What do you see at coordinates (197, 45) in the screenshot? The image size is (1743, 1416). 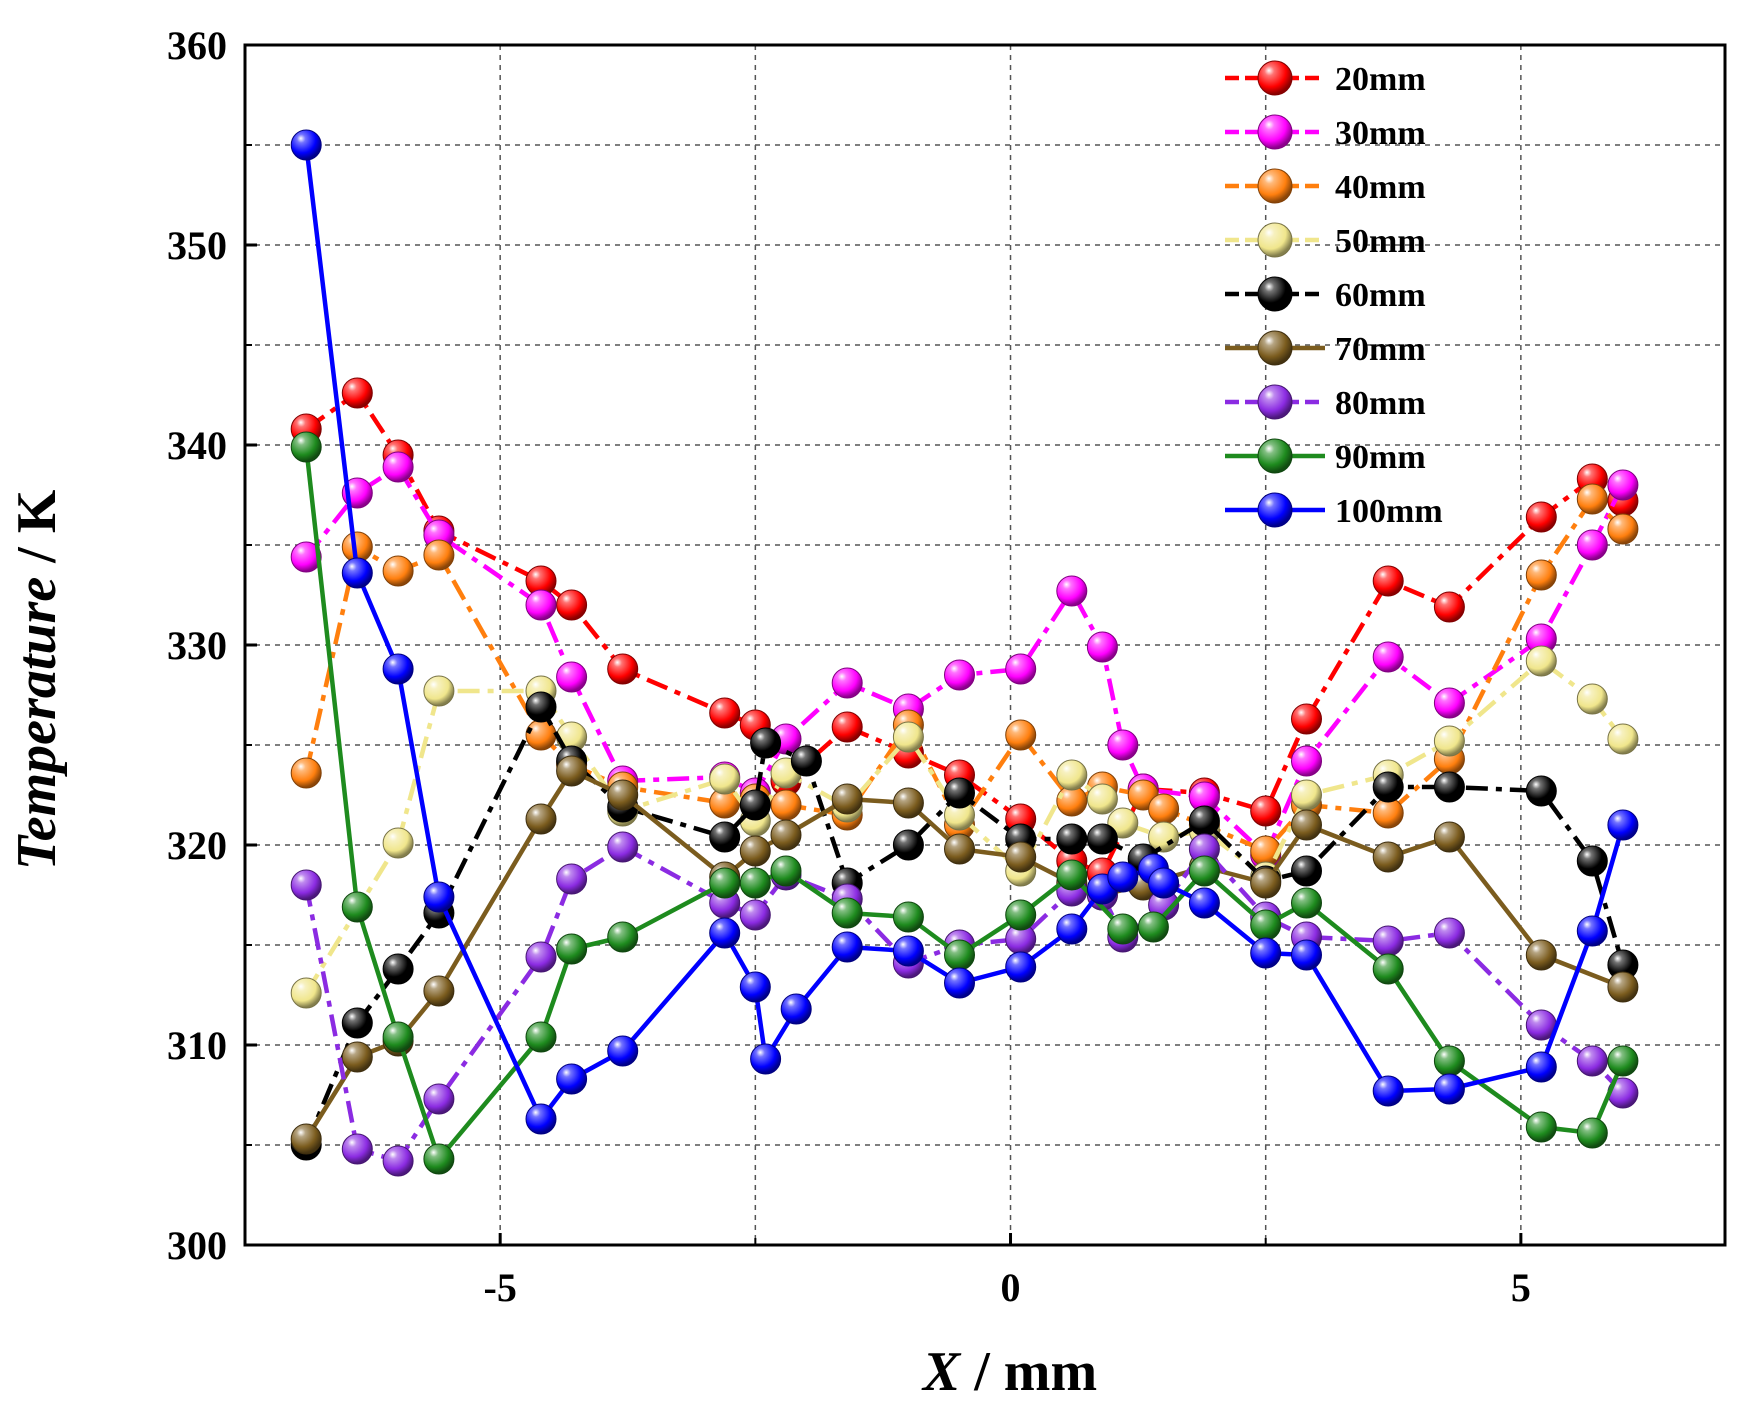 I see `y-tick-label: 360` at bounding box center [197, 45].